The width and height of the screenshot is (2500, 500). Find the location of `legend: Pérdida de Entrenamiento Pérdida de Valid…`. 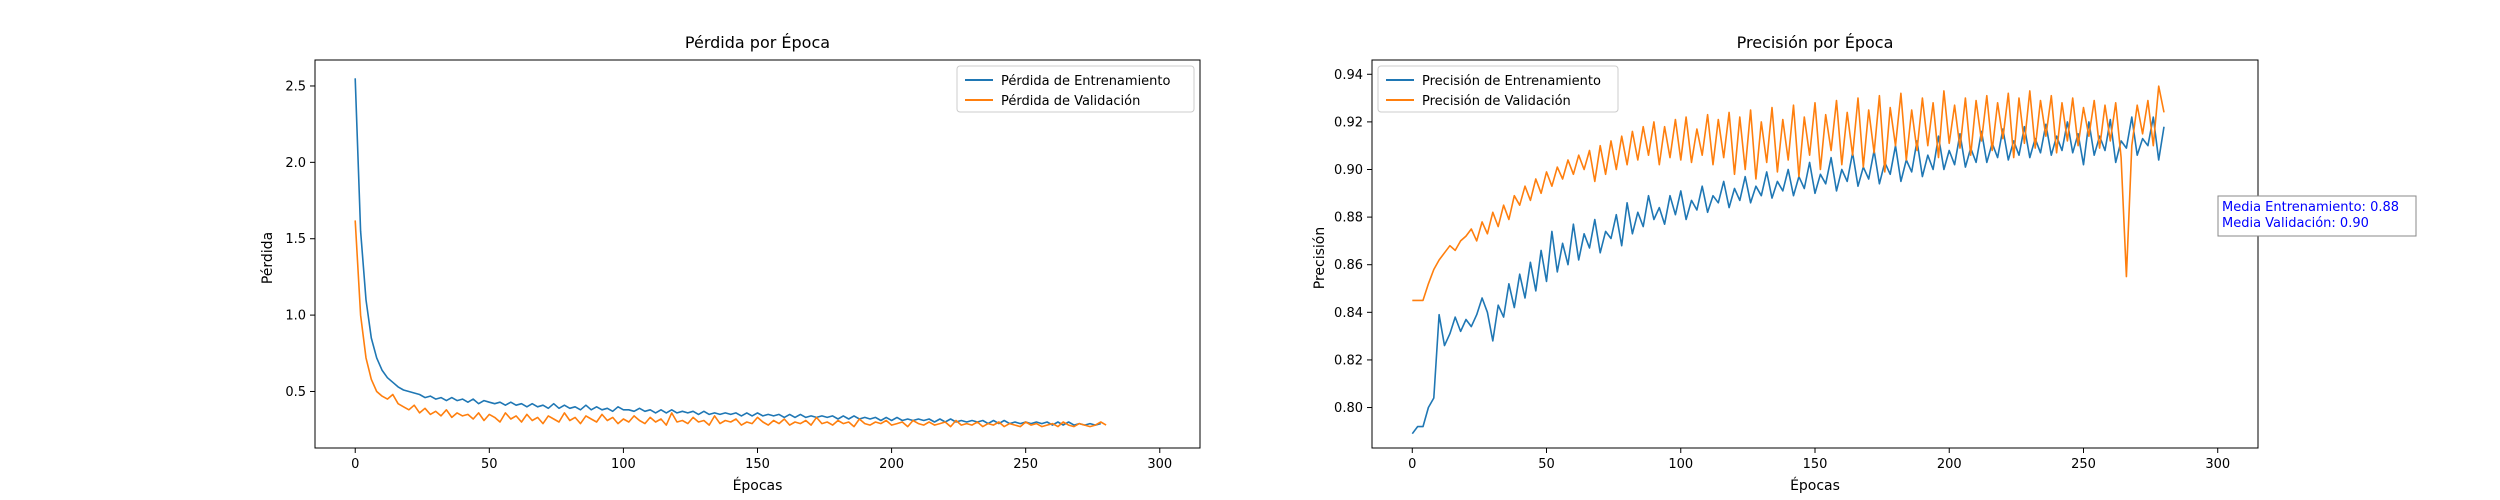

legend: Pérdida de Entrenamiento Pérdida de Valid… is located at coordinates (1075, 89).